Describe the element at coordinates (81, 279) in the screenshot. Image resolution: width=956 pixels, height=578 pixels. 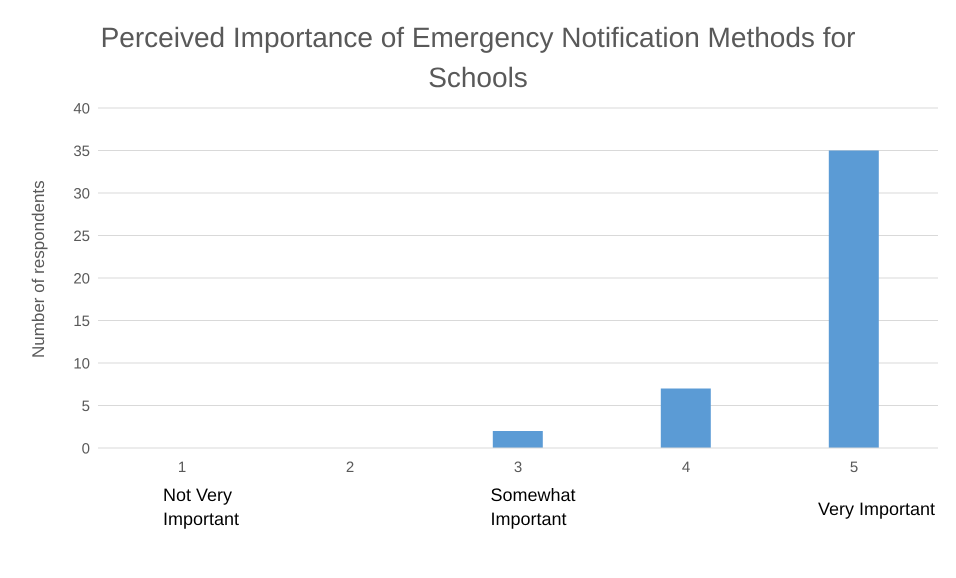
I see `y-tick-label: 20` at that location.